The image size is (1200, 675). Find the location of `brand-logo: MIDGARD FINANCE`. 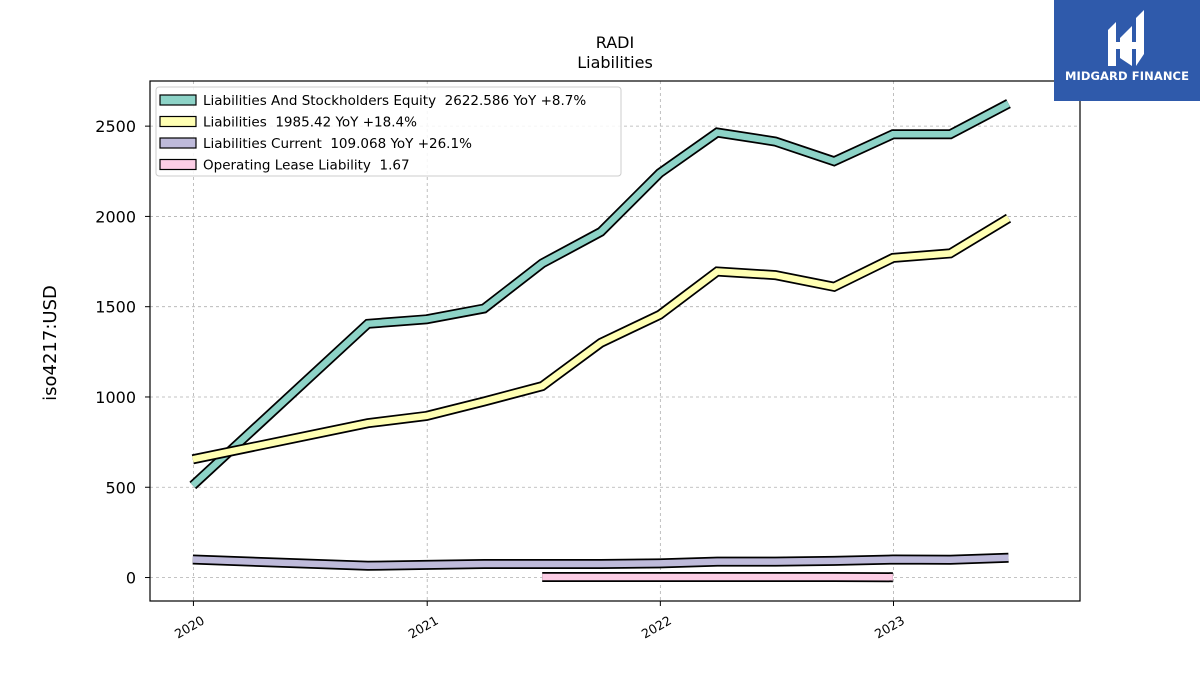

brand-logo: MIDGARD FINANCE is located at coordinates (1127, 50).